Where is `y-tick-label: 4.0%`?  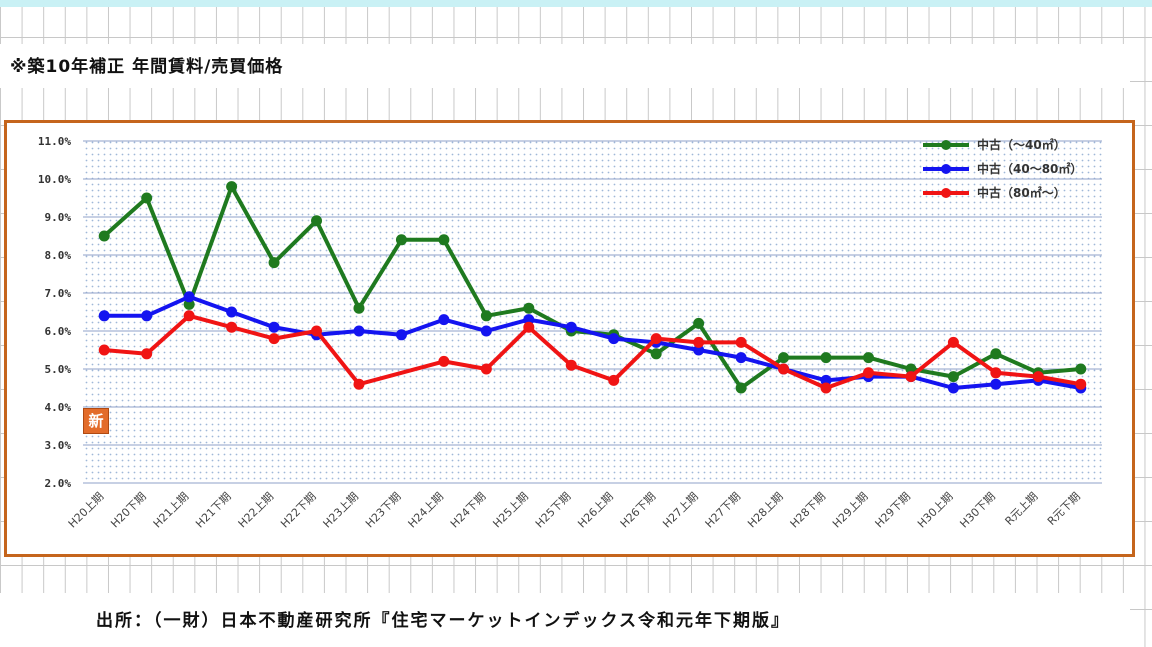 y-tick-label: 4.0% is located at coordinates (58, 407).